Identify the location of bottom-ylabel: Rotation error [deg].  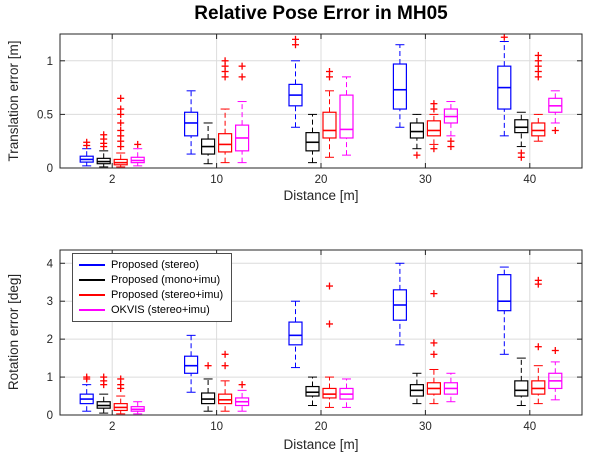
(13, 332).